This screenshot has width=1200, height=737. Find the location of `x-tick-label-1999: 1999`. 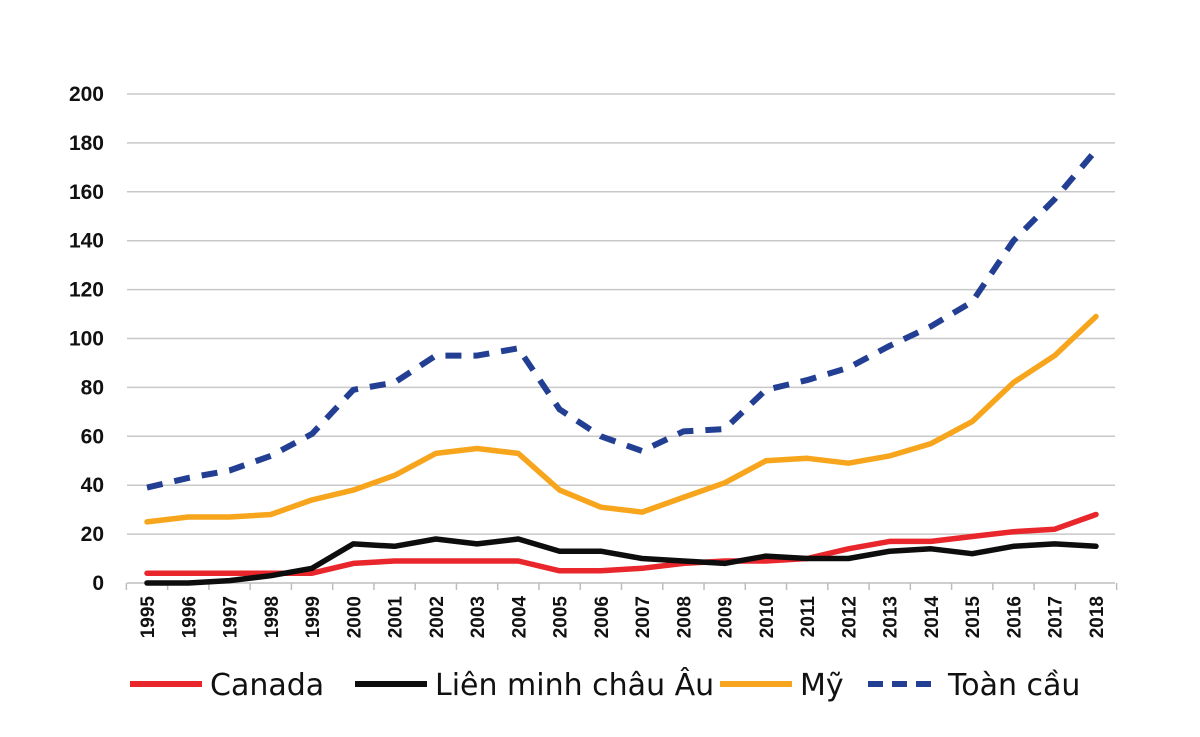

x-tick-label-1999: 1999 is located at coordinates (313, 617).